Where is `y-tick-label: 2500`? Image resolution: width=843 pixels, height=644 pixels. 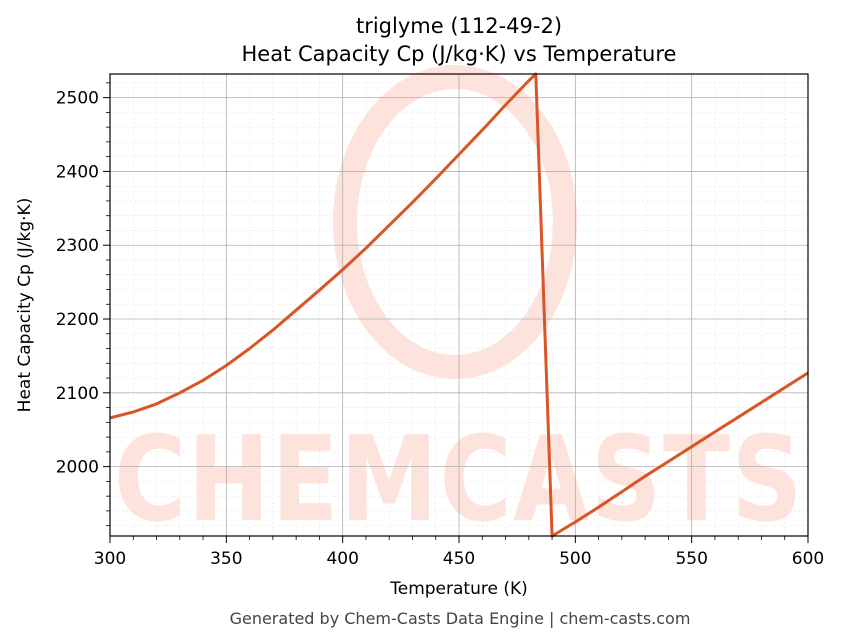
y-tick-label: 2500 is located at coordinates (77, 99).